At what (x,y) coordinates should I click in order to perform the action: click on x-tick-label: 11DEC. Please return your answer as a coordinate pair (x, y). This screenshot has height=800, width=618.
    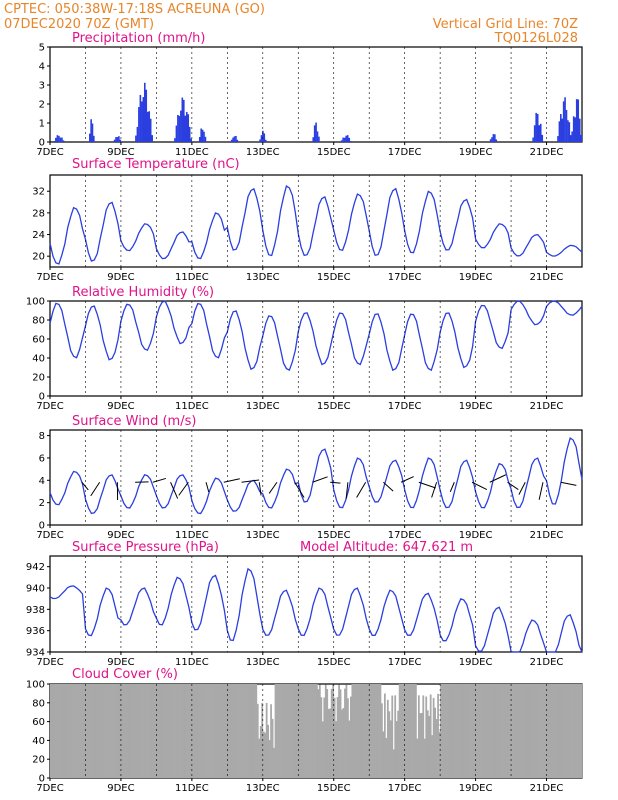
    Looking at the image, I should click on (192, 535).